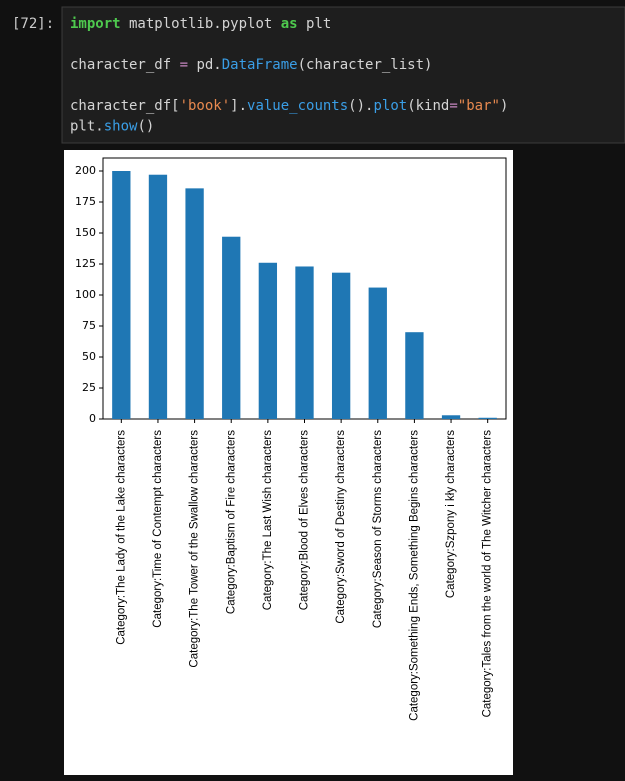 Image resolution: width=625 pixels, height=781 pixels. Describe the element at coordinates (85, 263) in the screenshot. I see `y-tick-label: 125` at that location.